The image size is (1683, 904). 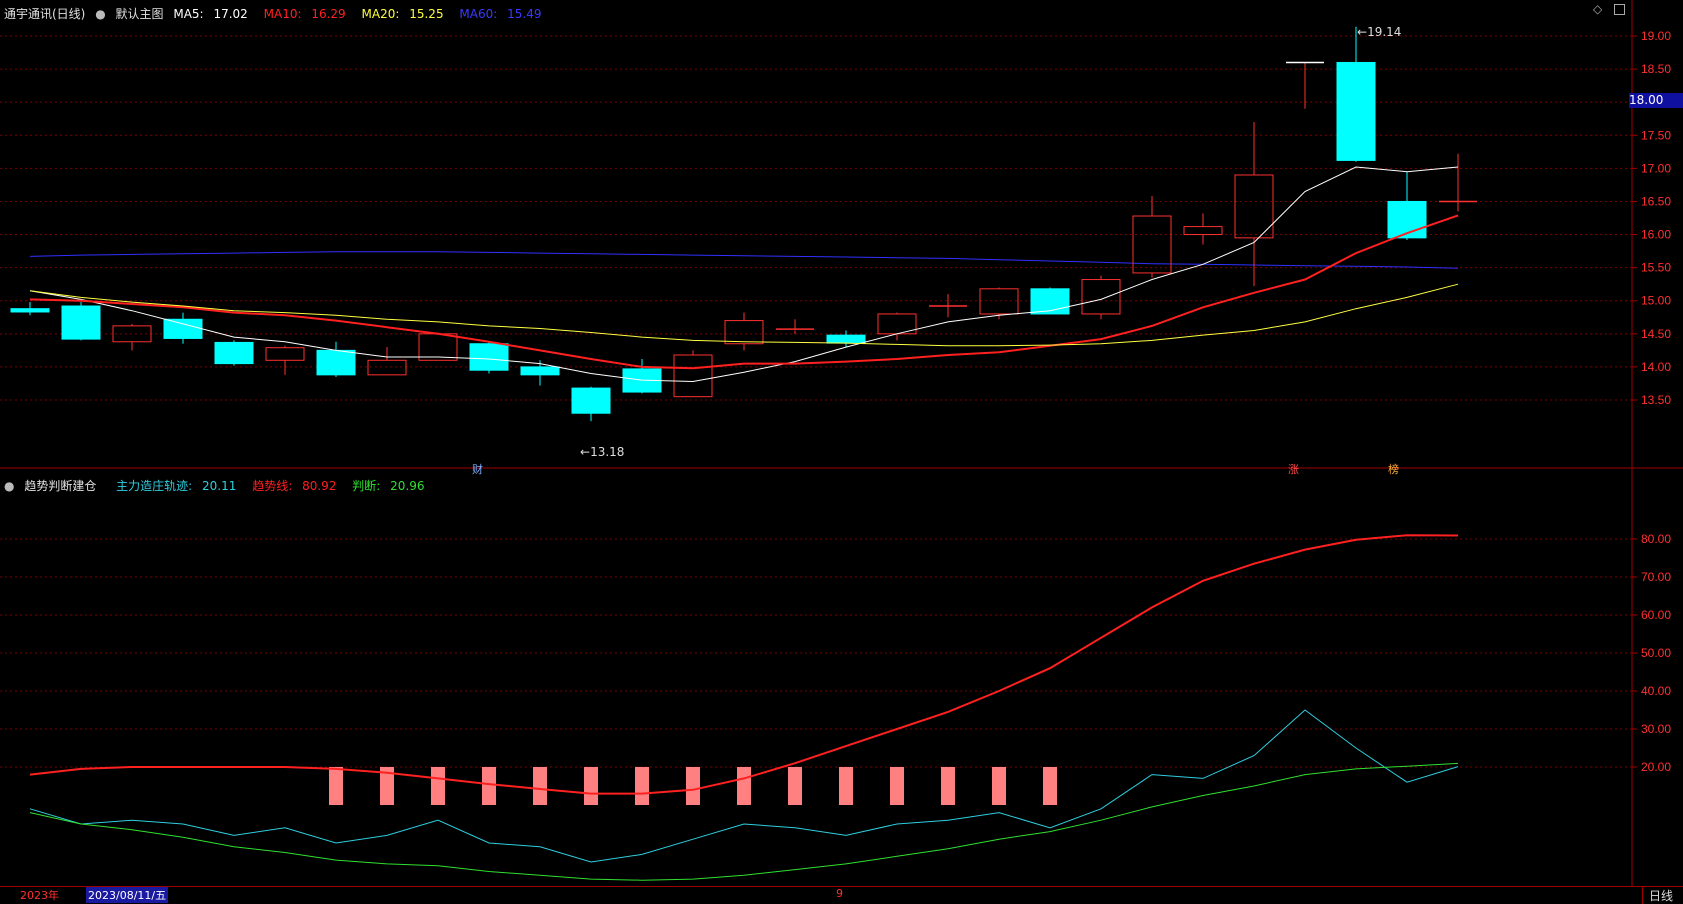 What do you see at coordinates (272, 486) in the screenshot?
I see `line2-label: 趋势线:` at bounding box center [272, 486].